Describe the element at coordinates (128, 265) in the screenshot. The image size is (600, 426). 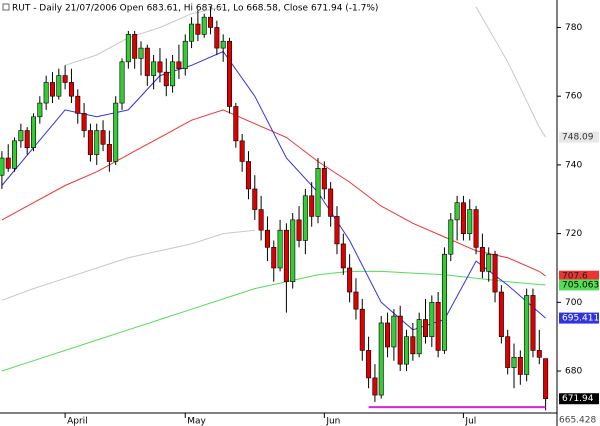
I see `ma-line` at that location.